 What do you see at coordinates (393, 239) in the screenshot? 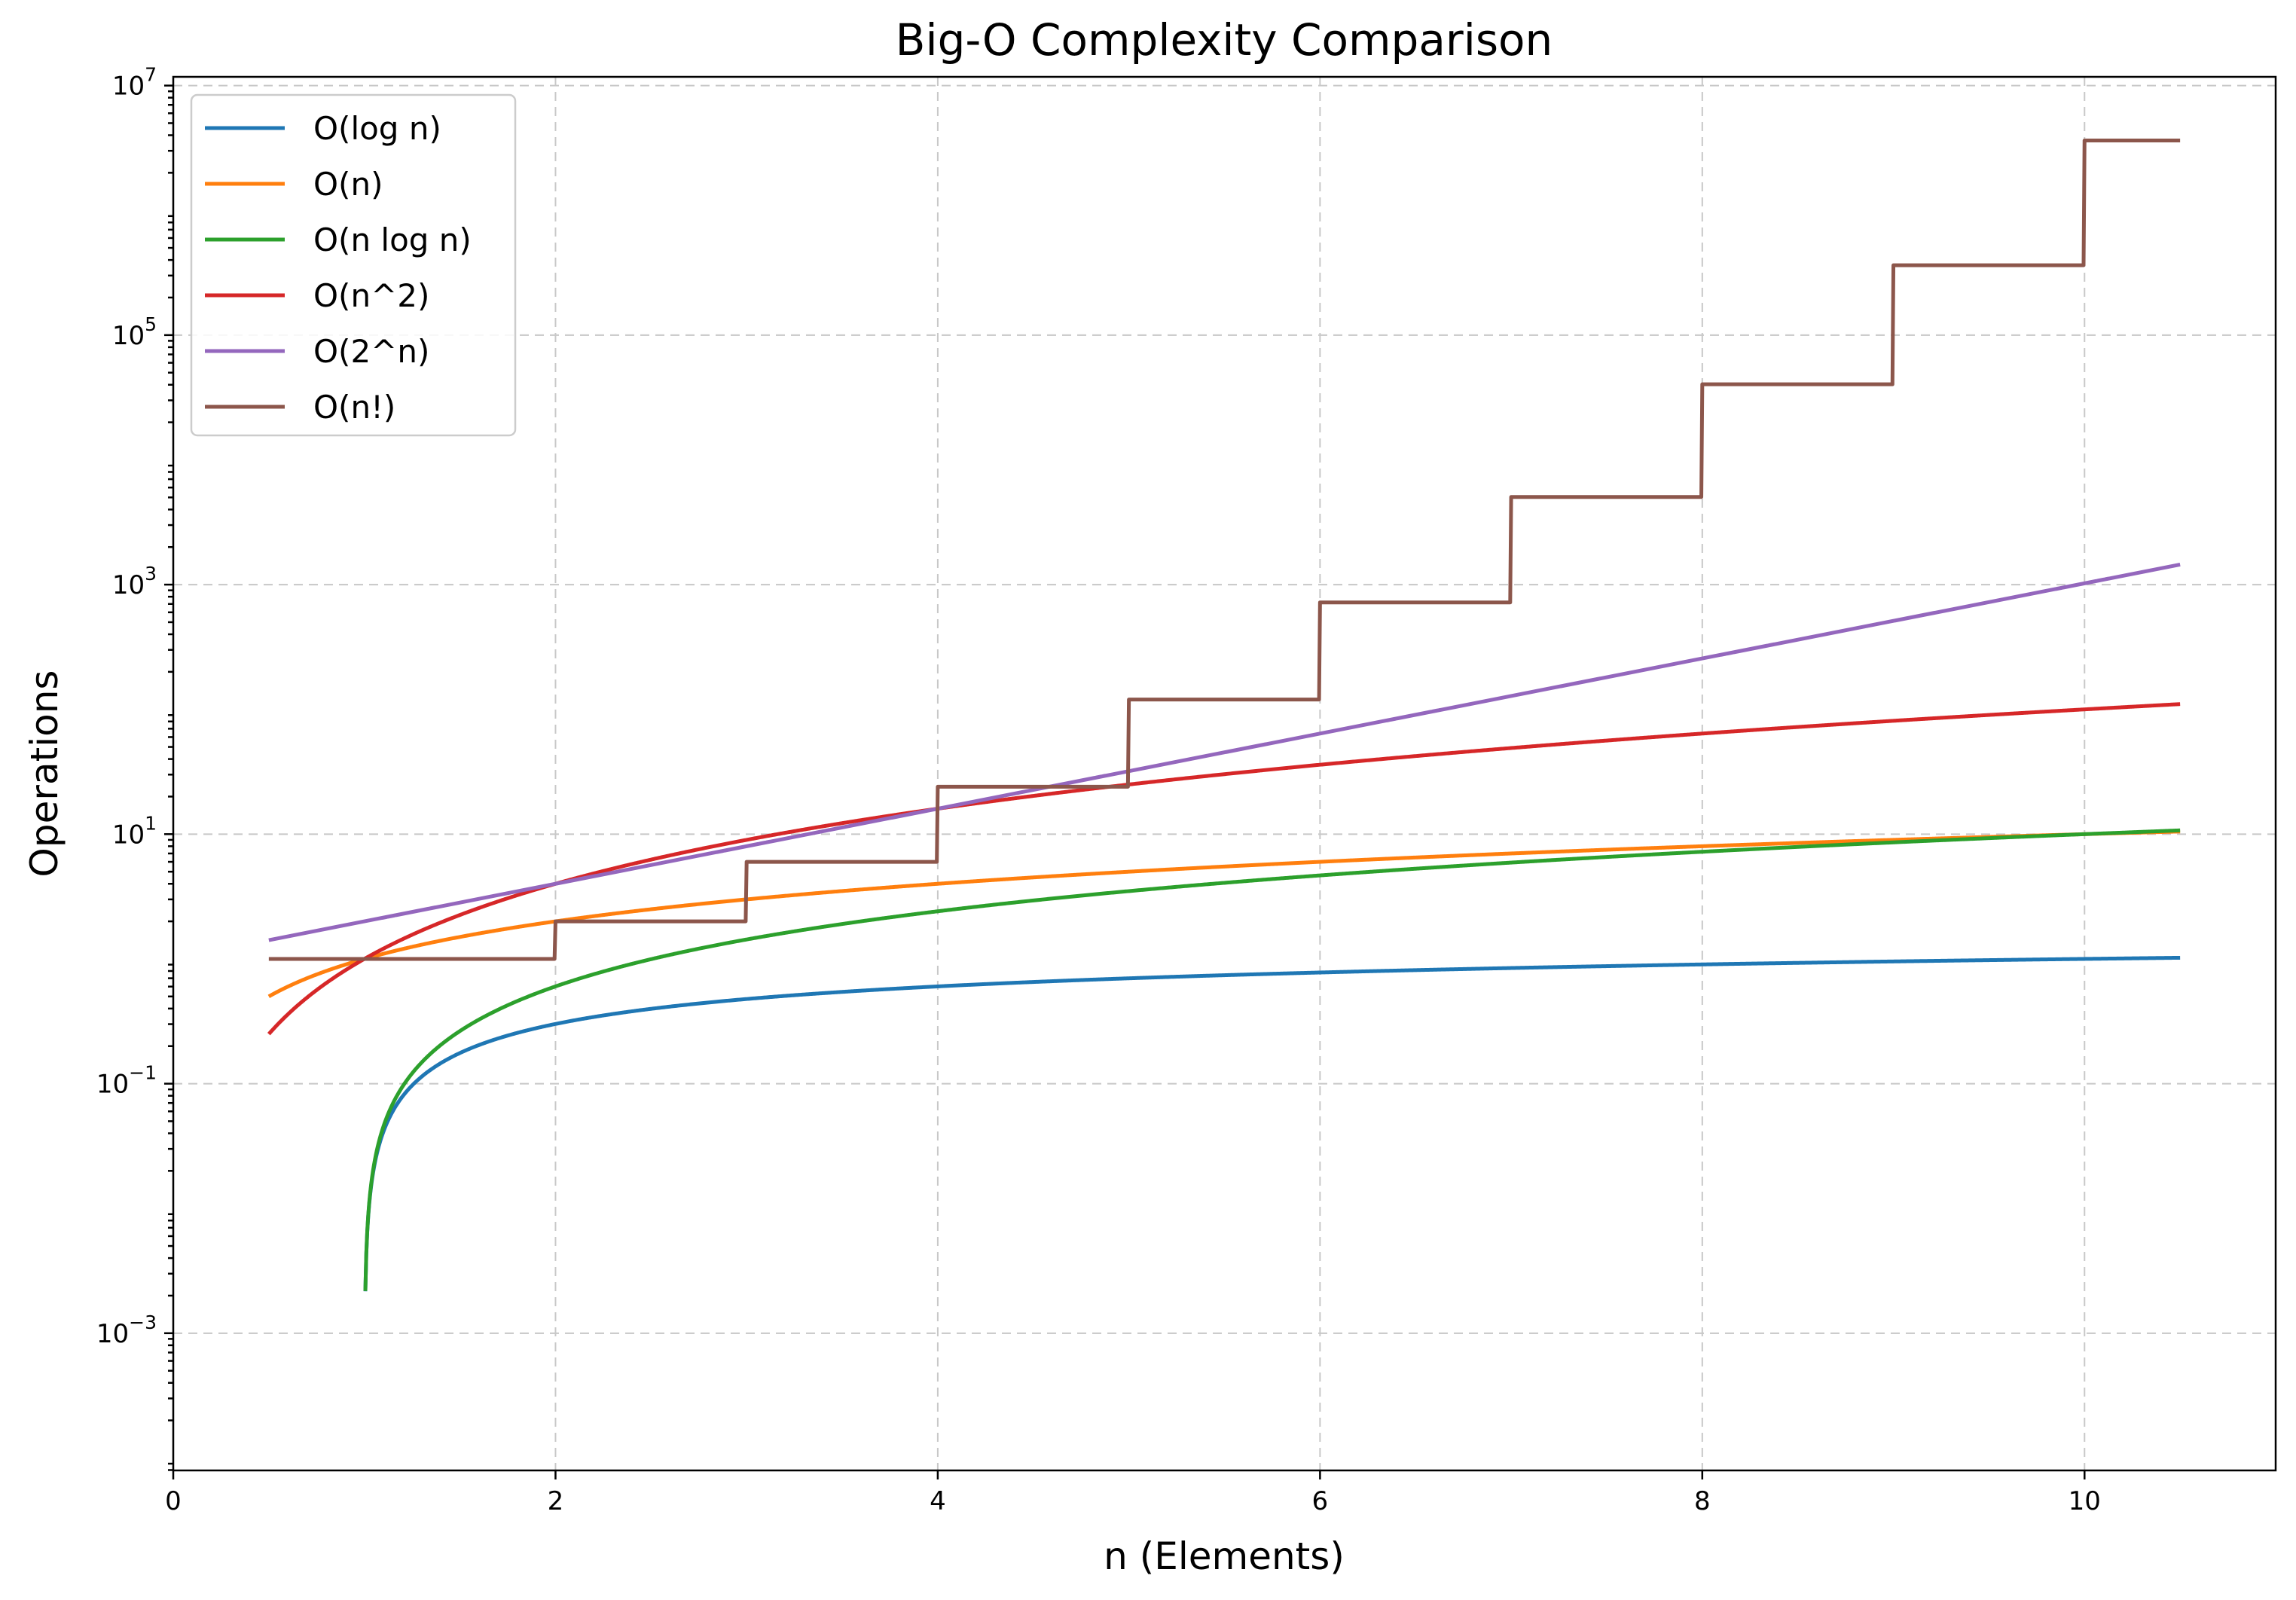
I see `legend-label-2: O(n log n)` at bounding box center [393, 239].